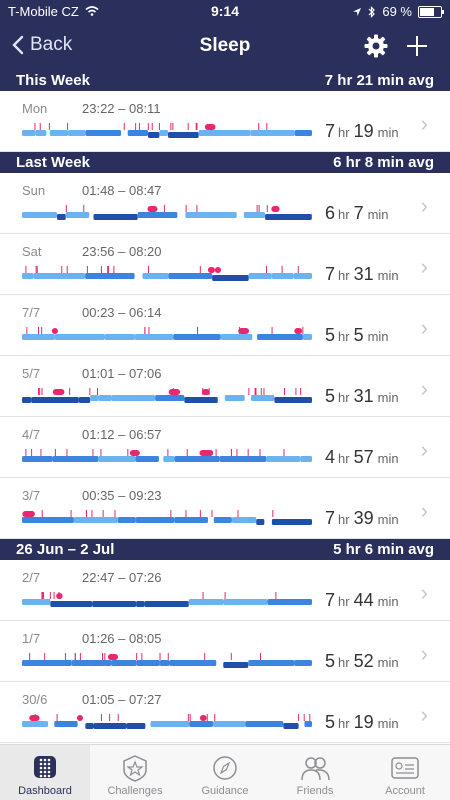 The height and width of the screenshot is (800, 450). What do you see at coordinates (225, 325) in the screenshot?
I see `sleep-log-row: 7/7 00:23 – 06:14 5 hr 5 min ›` at bounding box center [225, 325].